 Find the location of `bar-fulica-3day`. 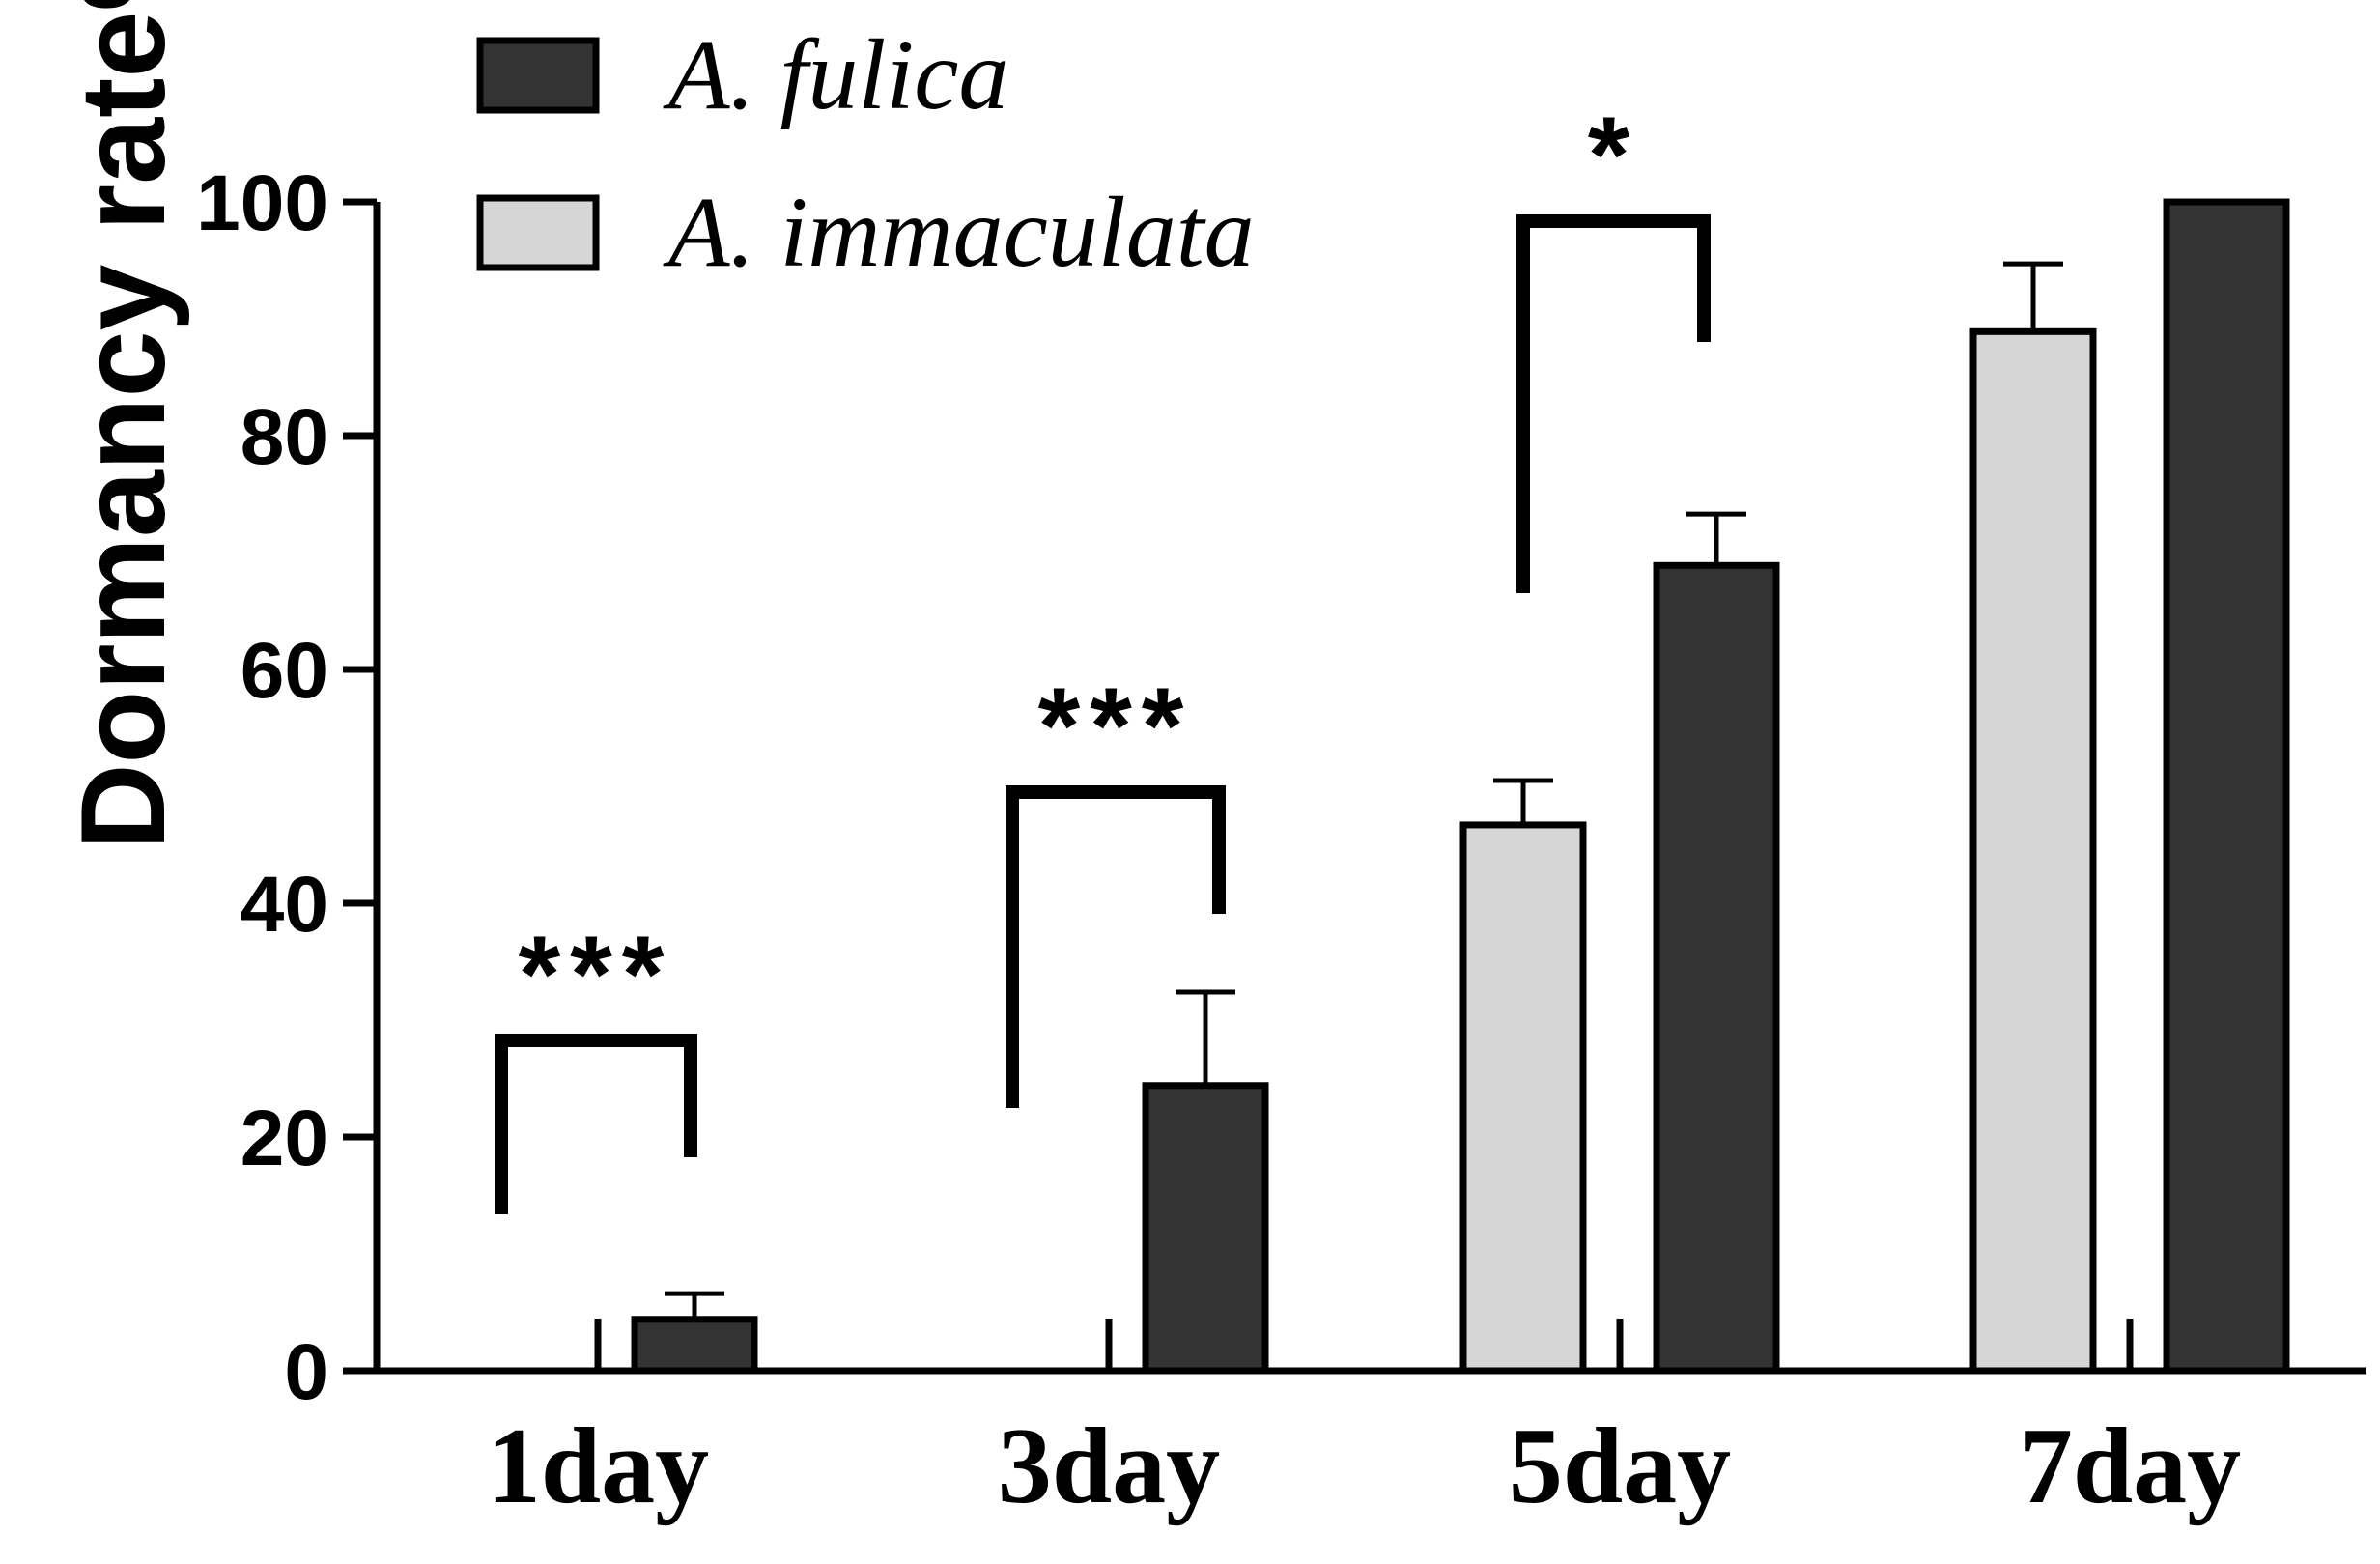

bar-fulica-3day is located at coordinates (1206, 1228).